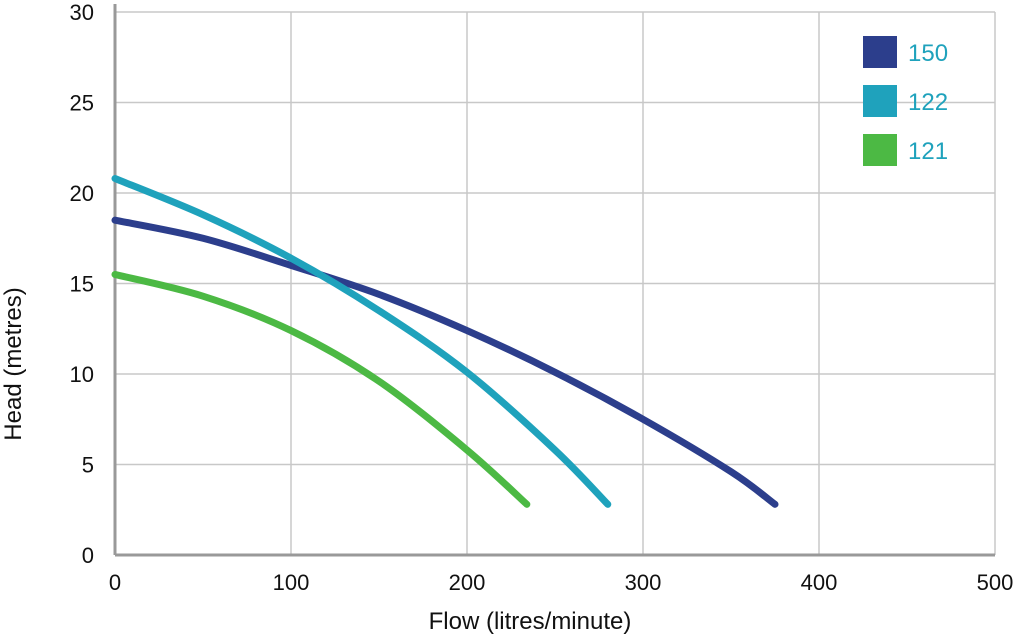 This screenshot has width=1024, height=638. Describe the element at coordinates (82, 12) in the screenshot. I see `y-tick-label: 30` at that location.